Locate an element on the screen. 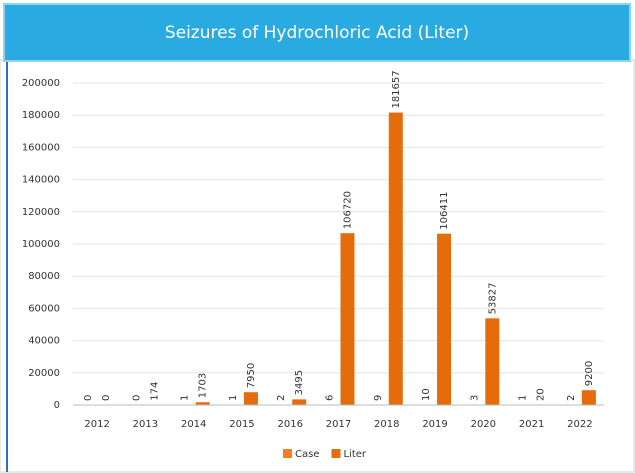 Image resolution: width=635 pixels, height=473 pixels. y-tick-label: 180000 is located at coordinates (41, 115).